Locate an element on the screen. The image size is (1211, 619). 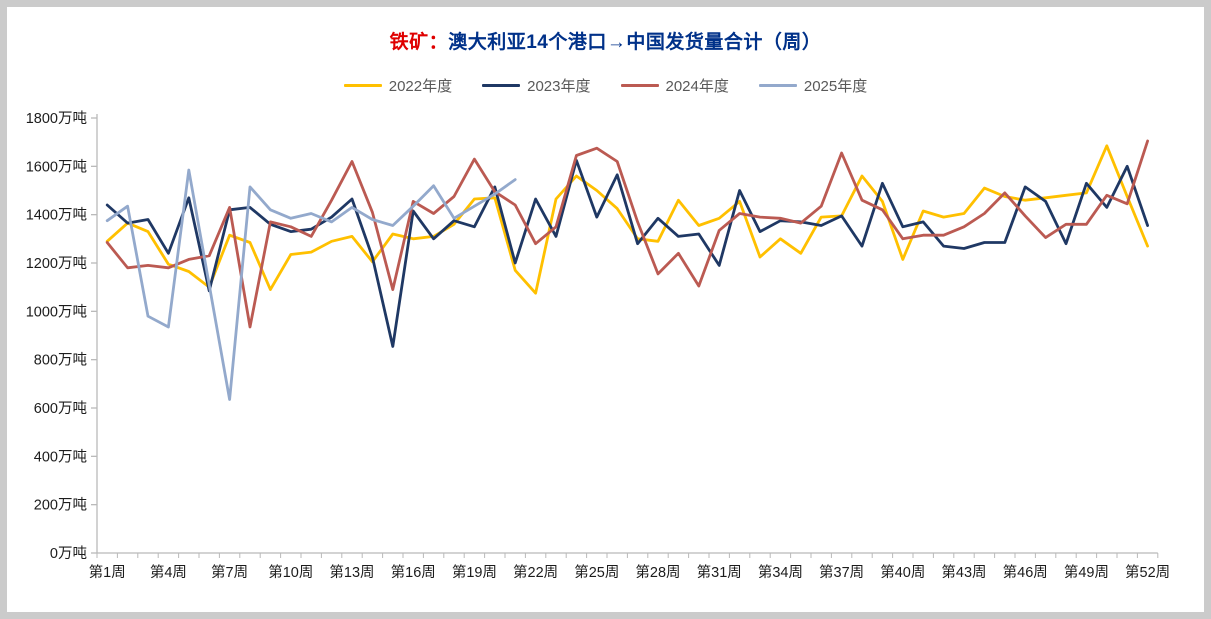
x-axis-label: 第4周 is located at coordinates (168, 572).